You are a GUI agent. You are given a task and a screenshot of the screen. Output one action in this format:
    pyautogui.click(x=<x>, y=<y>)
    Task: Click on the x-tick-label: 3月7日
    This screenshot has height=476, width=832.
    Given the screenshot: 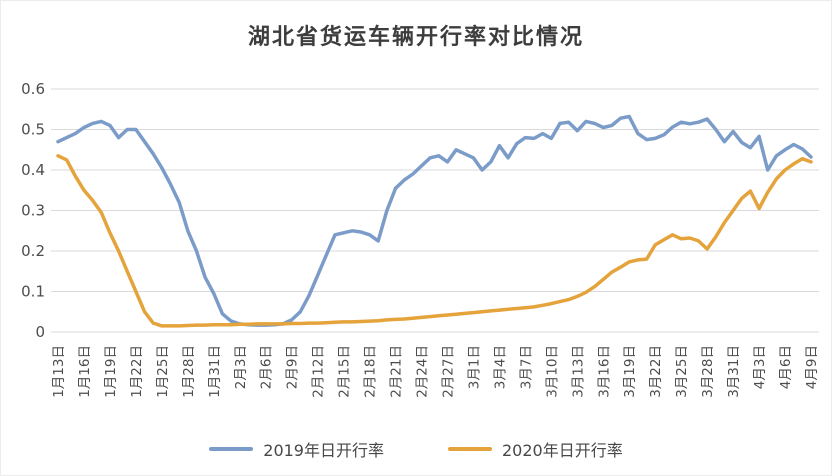 What is the action you would take?
    pyautogui.click(x=526, y=367)
    